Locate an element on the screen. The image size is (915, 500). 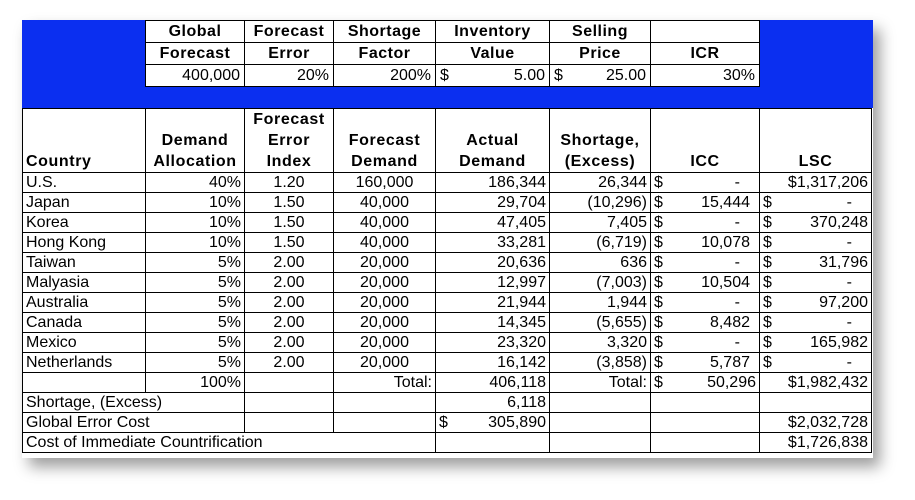
actual-demand-cell: 23,320 is located at coordinates (492, 342).